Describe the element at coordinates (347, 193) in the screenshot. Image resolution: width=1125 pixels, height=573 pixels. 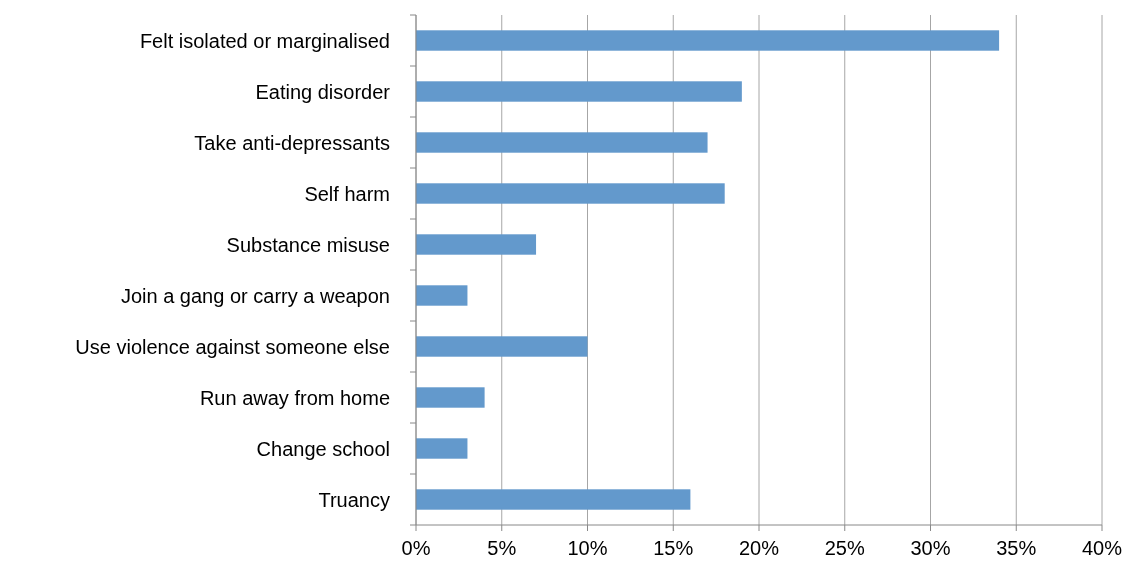
I see `y-tick-label: Self harm` at that location.